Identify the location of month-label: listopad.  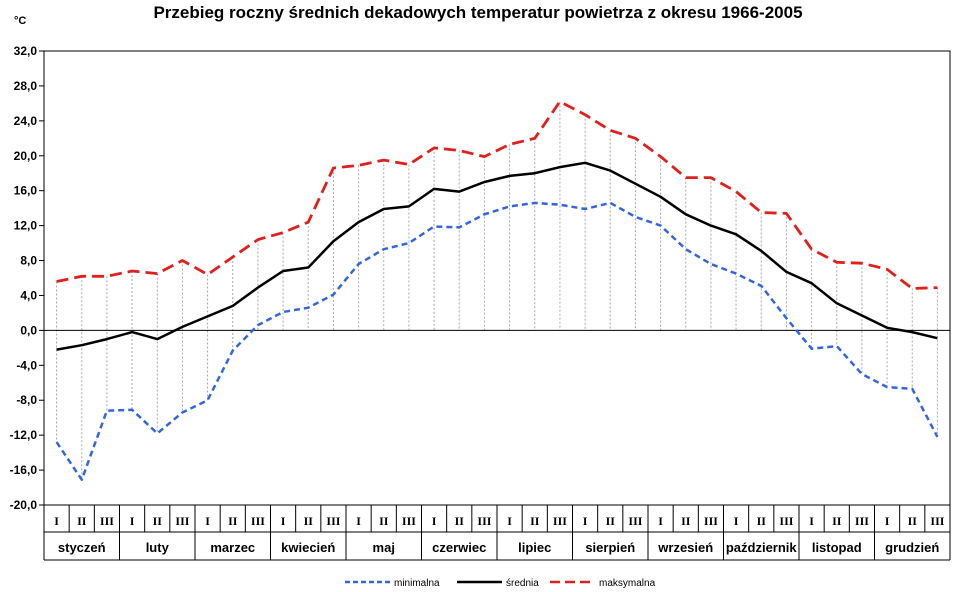
(837, 547).